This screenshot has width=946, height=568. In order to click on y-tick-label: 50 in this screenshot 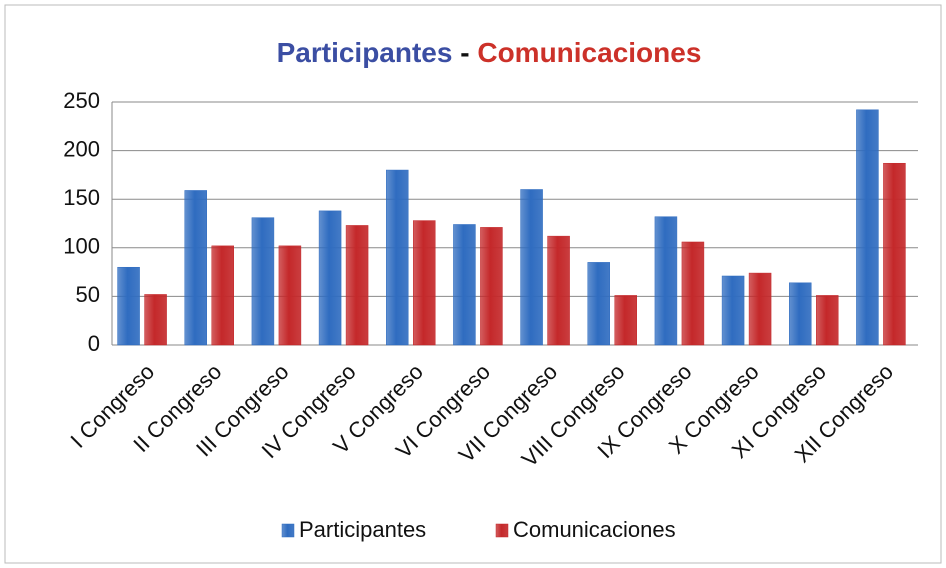, I will do `click(88, 294)`.